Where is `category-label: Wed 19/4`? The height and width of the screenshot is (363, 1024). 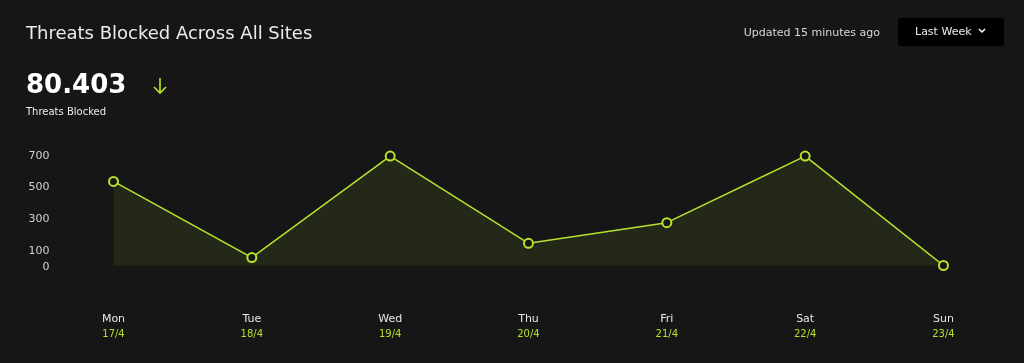
category-label: Wed 19/4 is located at coordinates (390, 325).